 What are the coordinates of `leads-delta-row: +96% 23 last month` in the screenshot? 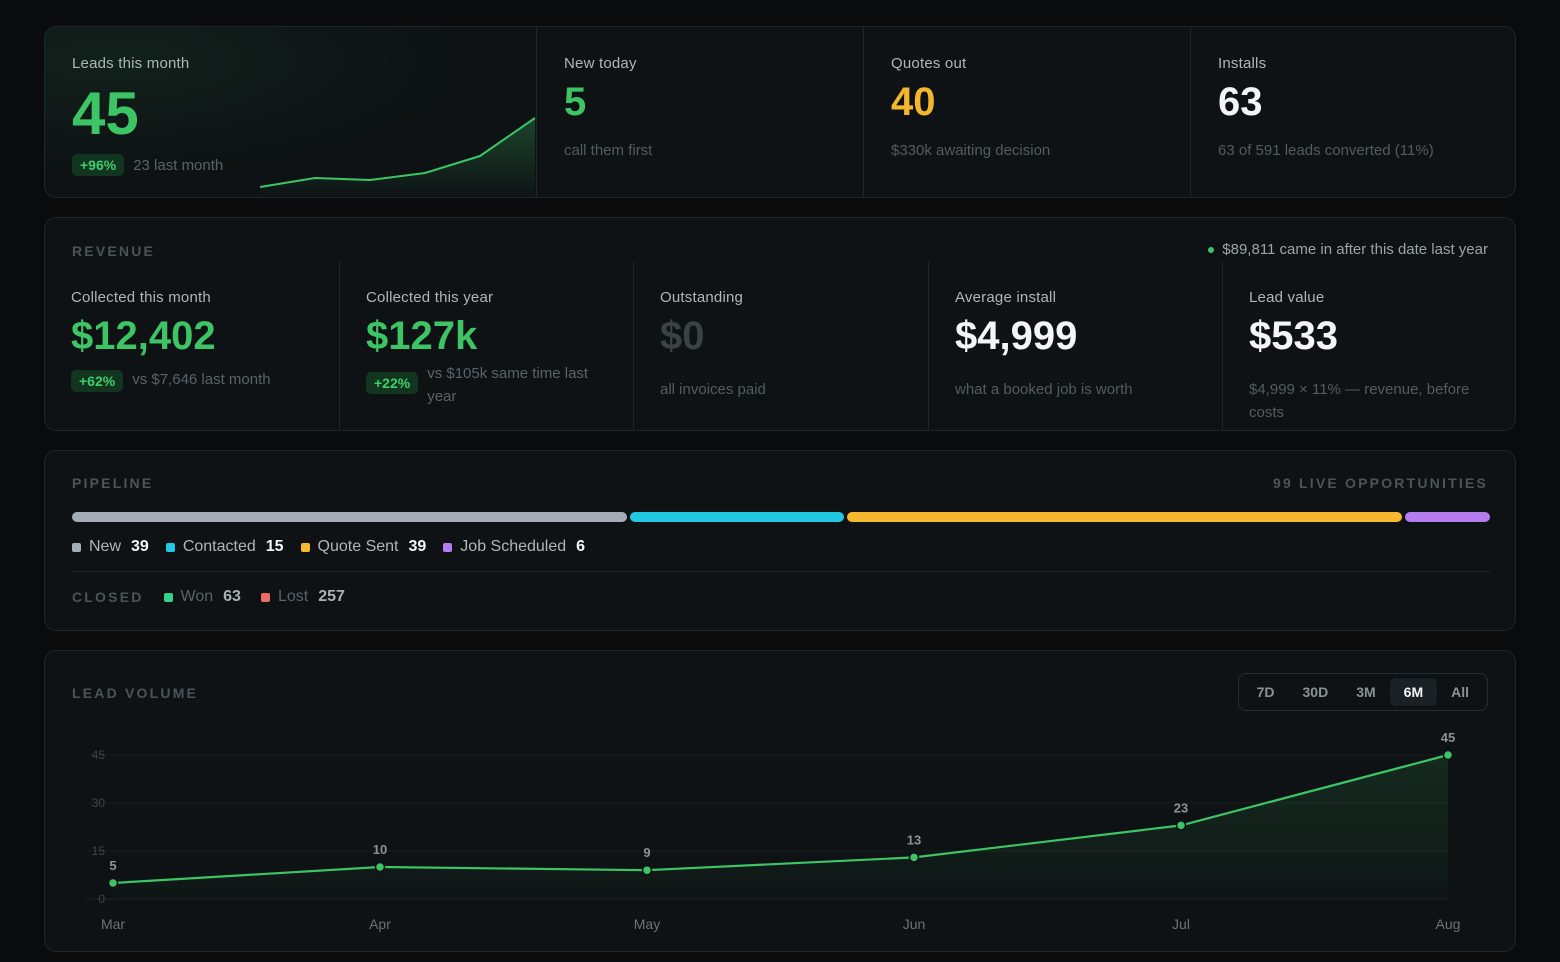 It's located at (290, 165).